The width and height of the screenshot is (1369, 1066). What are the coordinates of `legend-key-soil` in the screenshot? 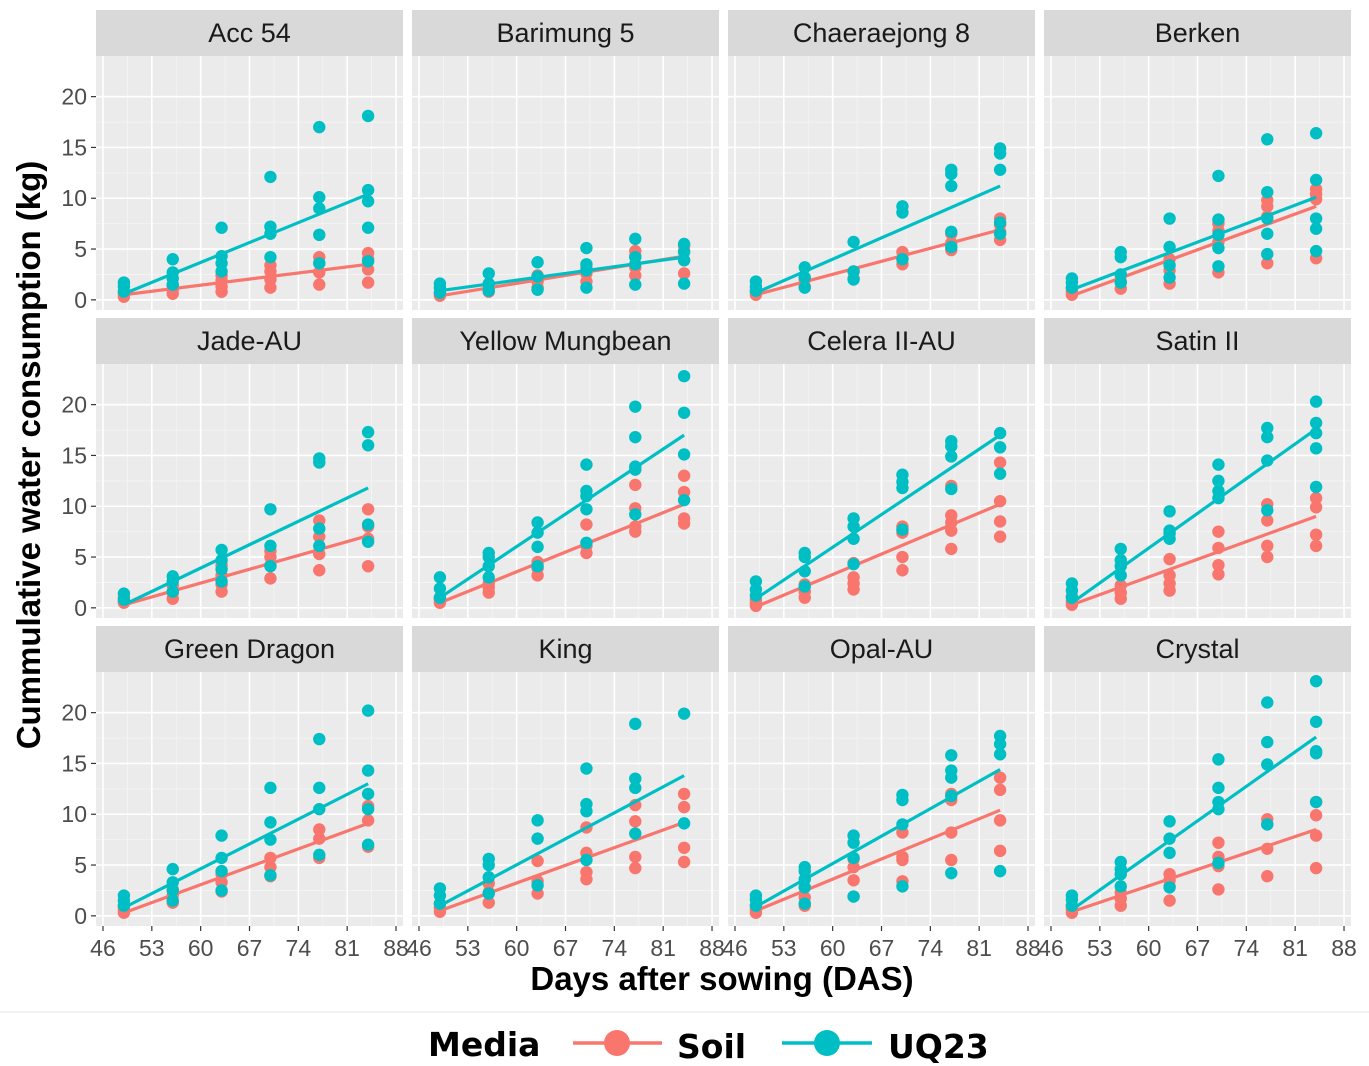 It's located at (617, 1043).